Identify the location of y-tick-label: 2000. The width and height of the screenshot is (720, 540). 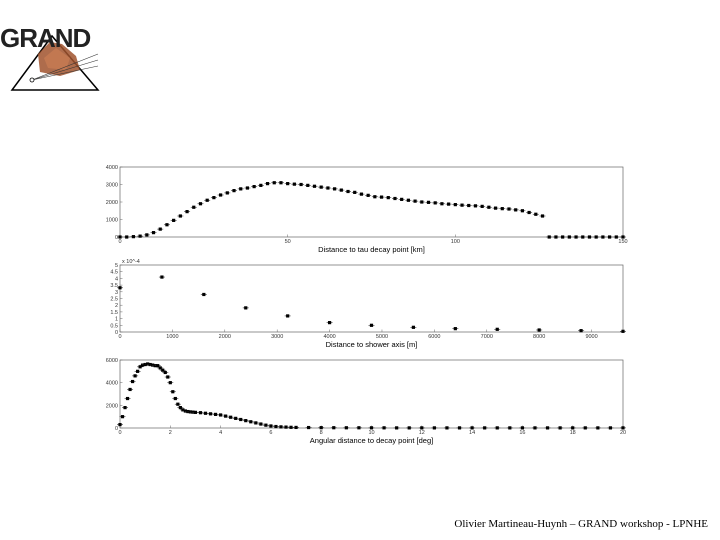
(112, 203).